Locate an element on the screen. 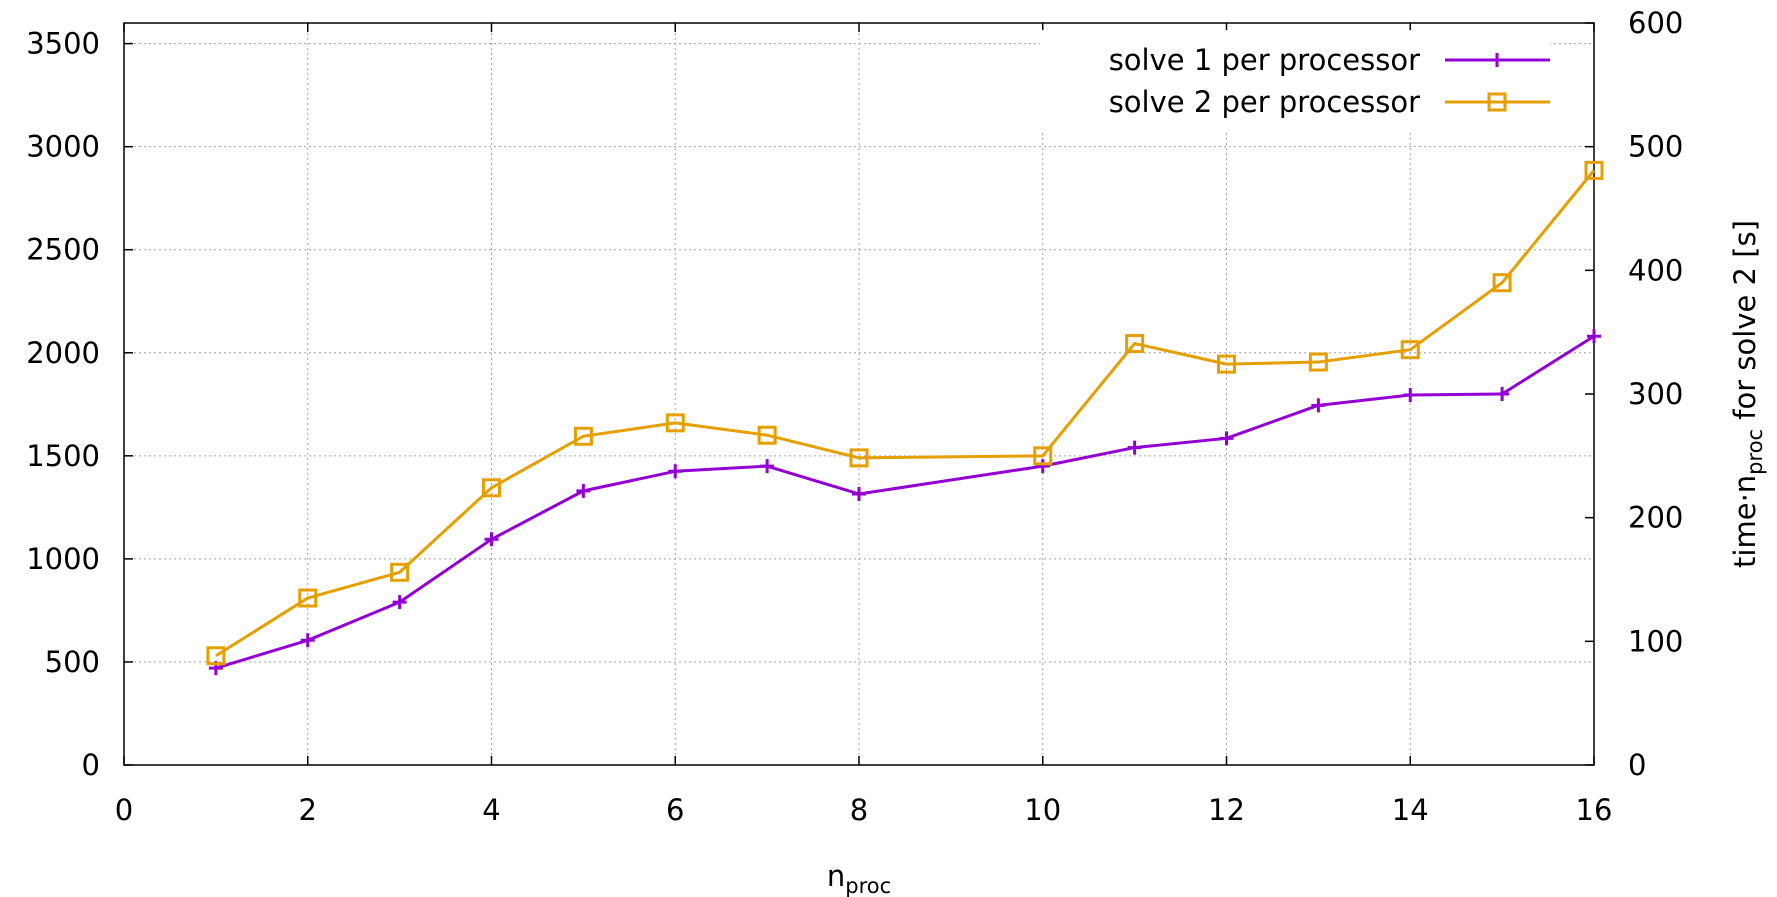 Image resolution: width=1777 pixels, height=897 pixels. y-tick-labels: 0 500 1000 1500 2000 2500 3000 3500 is located at coordinates (63, 404).